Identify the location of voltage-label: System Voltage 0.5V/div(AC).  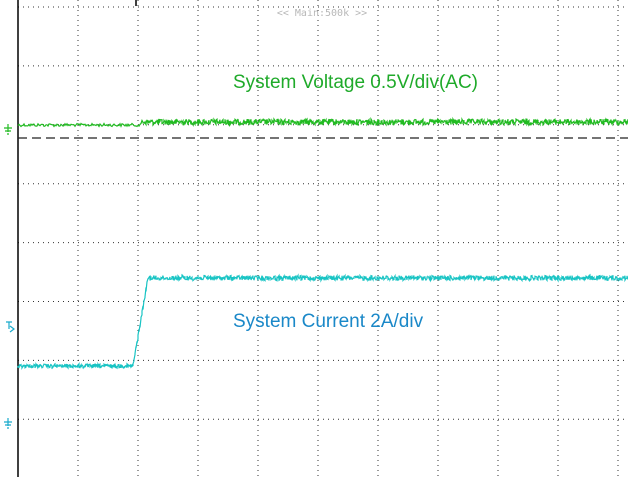
(355, 82).